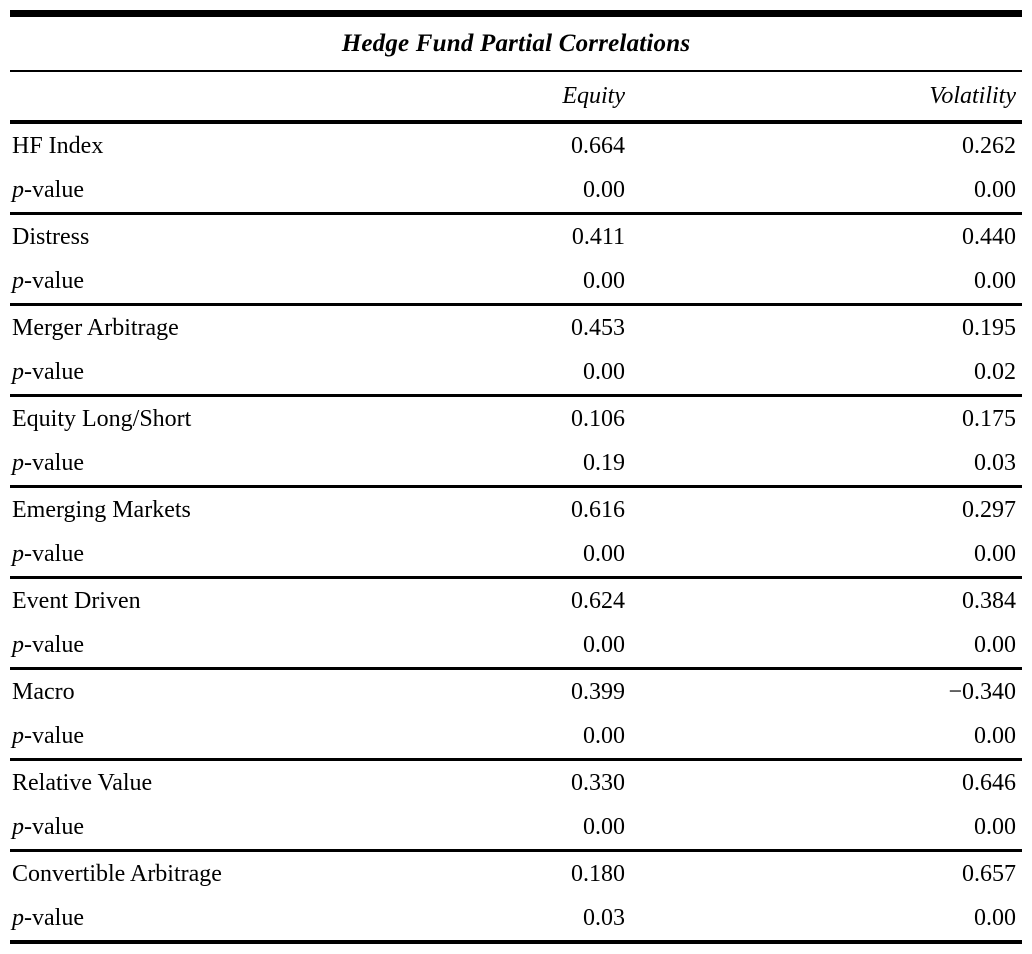 This screenshot has height=954, width=1032. I want to click on strategy-row: Equity Long/Short 0.106 0.175, so click(516, 419).